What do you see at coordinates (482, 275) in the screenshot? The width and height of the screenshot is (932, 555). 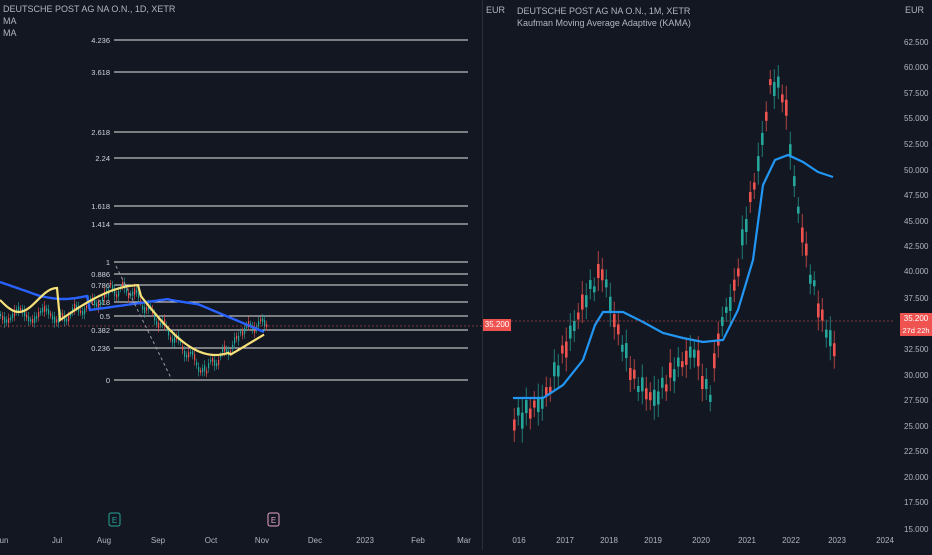 I see `pane-divider` at bounding box center [482, 275].